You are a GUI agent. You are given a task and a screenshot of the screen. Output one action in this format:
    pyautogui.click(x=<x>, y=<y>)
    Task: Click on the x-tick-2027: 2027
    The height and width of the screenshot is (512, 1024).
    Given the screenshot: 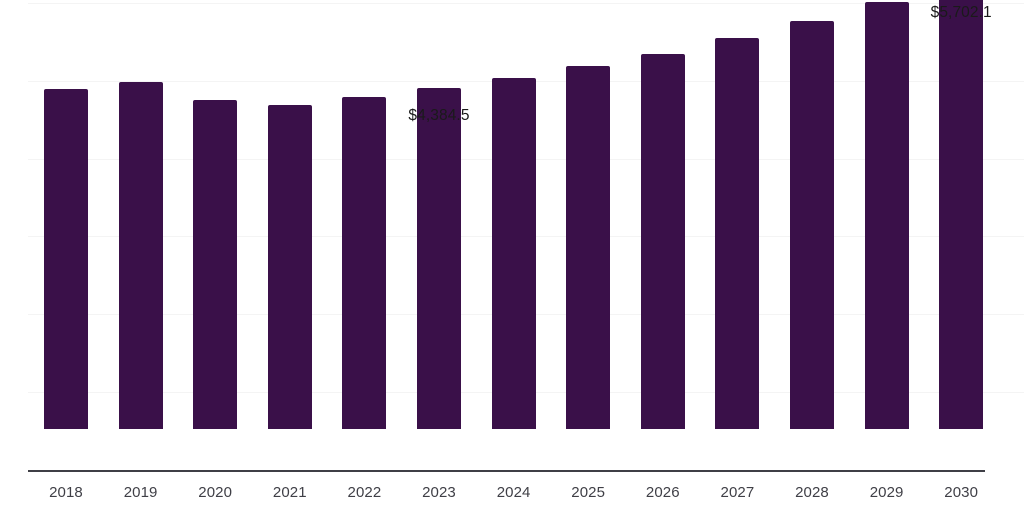 What is the action you would take?
    pyautogui.click(x=737, y=492)
    